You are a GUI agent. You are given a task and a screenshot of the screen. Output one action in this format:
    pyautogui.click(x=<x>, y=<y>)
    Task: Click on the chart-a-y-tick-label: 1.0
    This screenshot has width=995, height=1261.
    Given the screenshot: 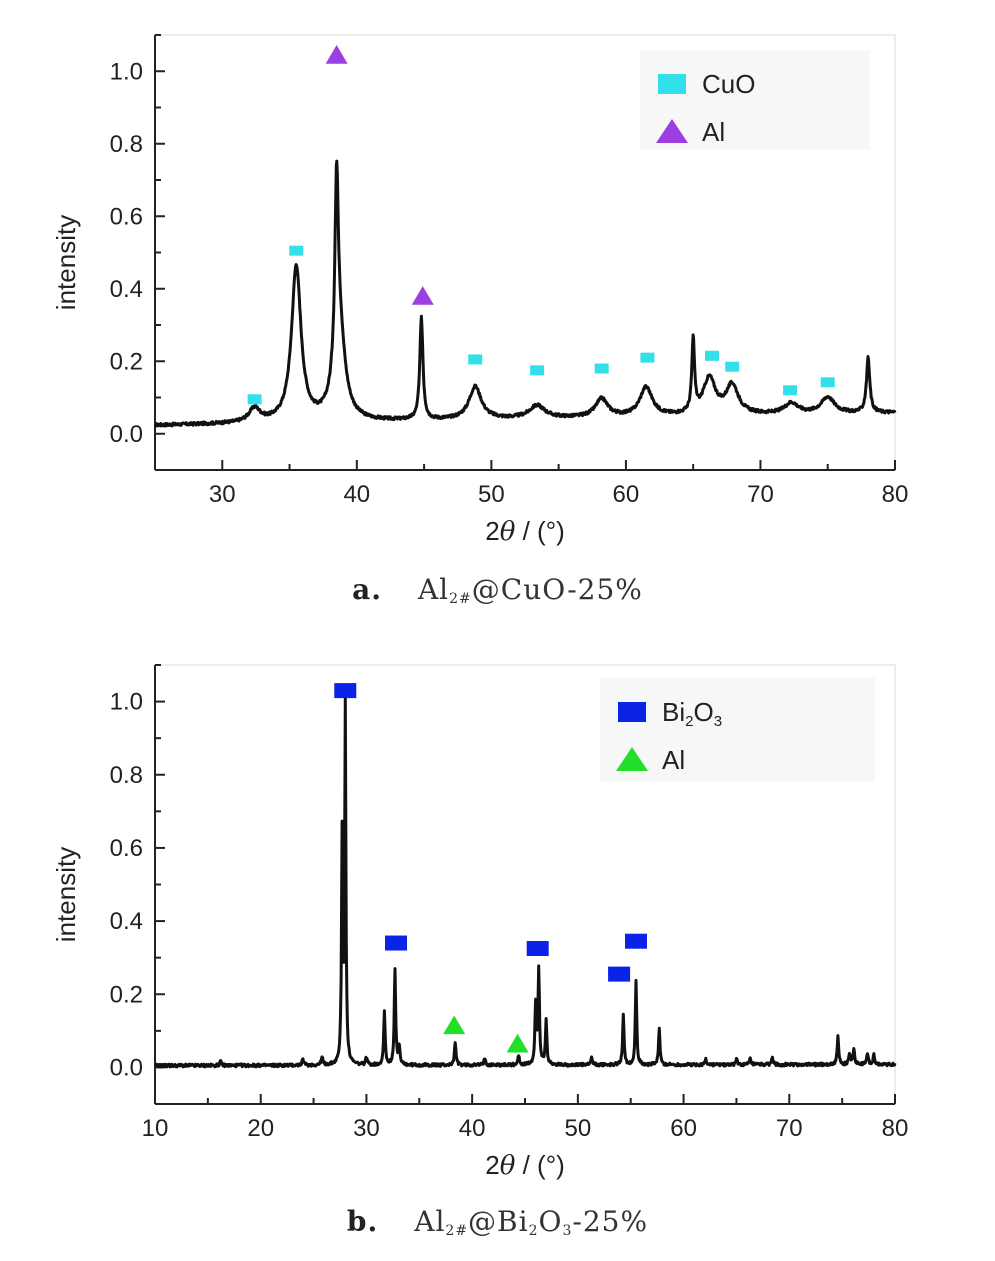 What is the action you would take?
    pyautogui.click(x=126, y=71)
    